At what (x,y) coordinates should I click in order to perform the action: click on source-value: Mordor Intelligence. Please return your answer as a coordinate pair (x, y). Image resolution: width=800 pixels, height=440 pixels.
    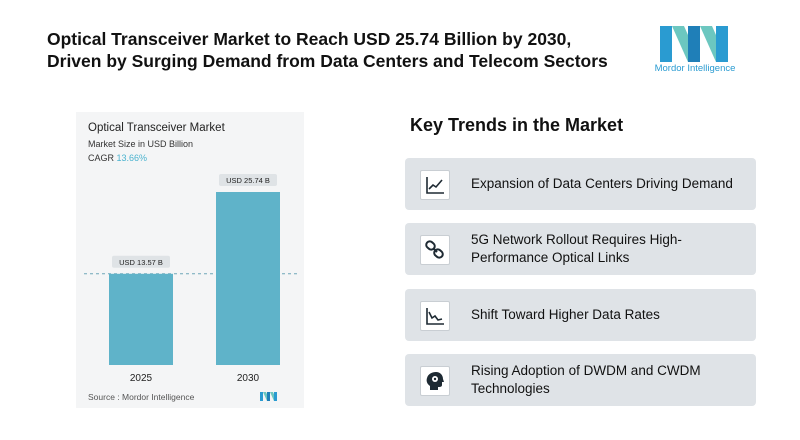
    Looking at the image, I should click on (158, 397).